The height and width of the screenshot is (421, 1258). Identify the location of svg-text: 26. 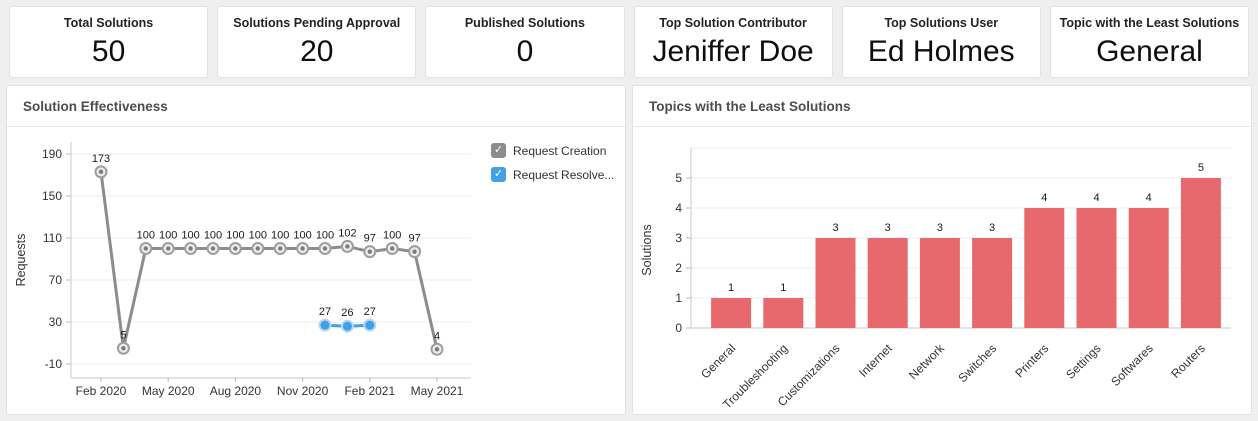
(347, 313).